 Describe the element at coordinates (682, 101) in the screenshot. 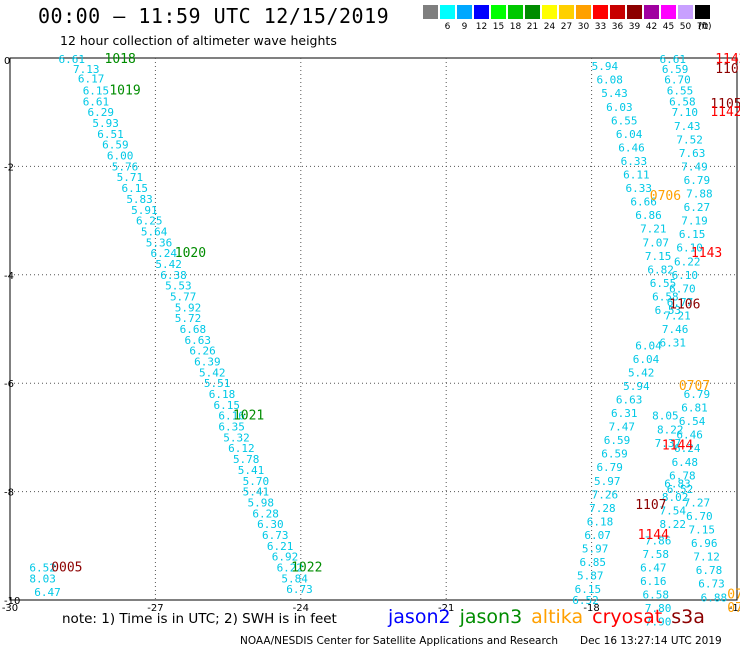

I see `wave-height-value: 6.58` at that location.